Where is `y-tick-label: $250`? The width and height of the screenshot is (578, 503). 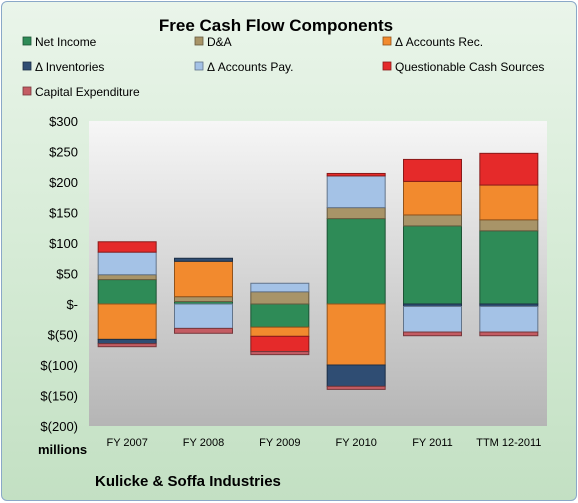
y-tick-label: $250 is located at coordinates (63, 152).